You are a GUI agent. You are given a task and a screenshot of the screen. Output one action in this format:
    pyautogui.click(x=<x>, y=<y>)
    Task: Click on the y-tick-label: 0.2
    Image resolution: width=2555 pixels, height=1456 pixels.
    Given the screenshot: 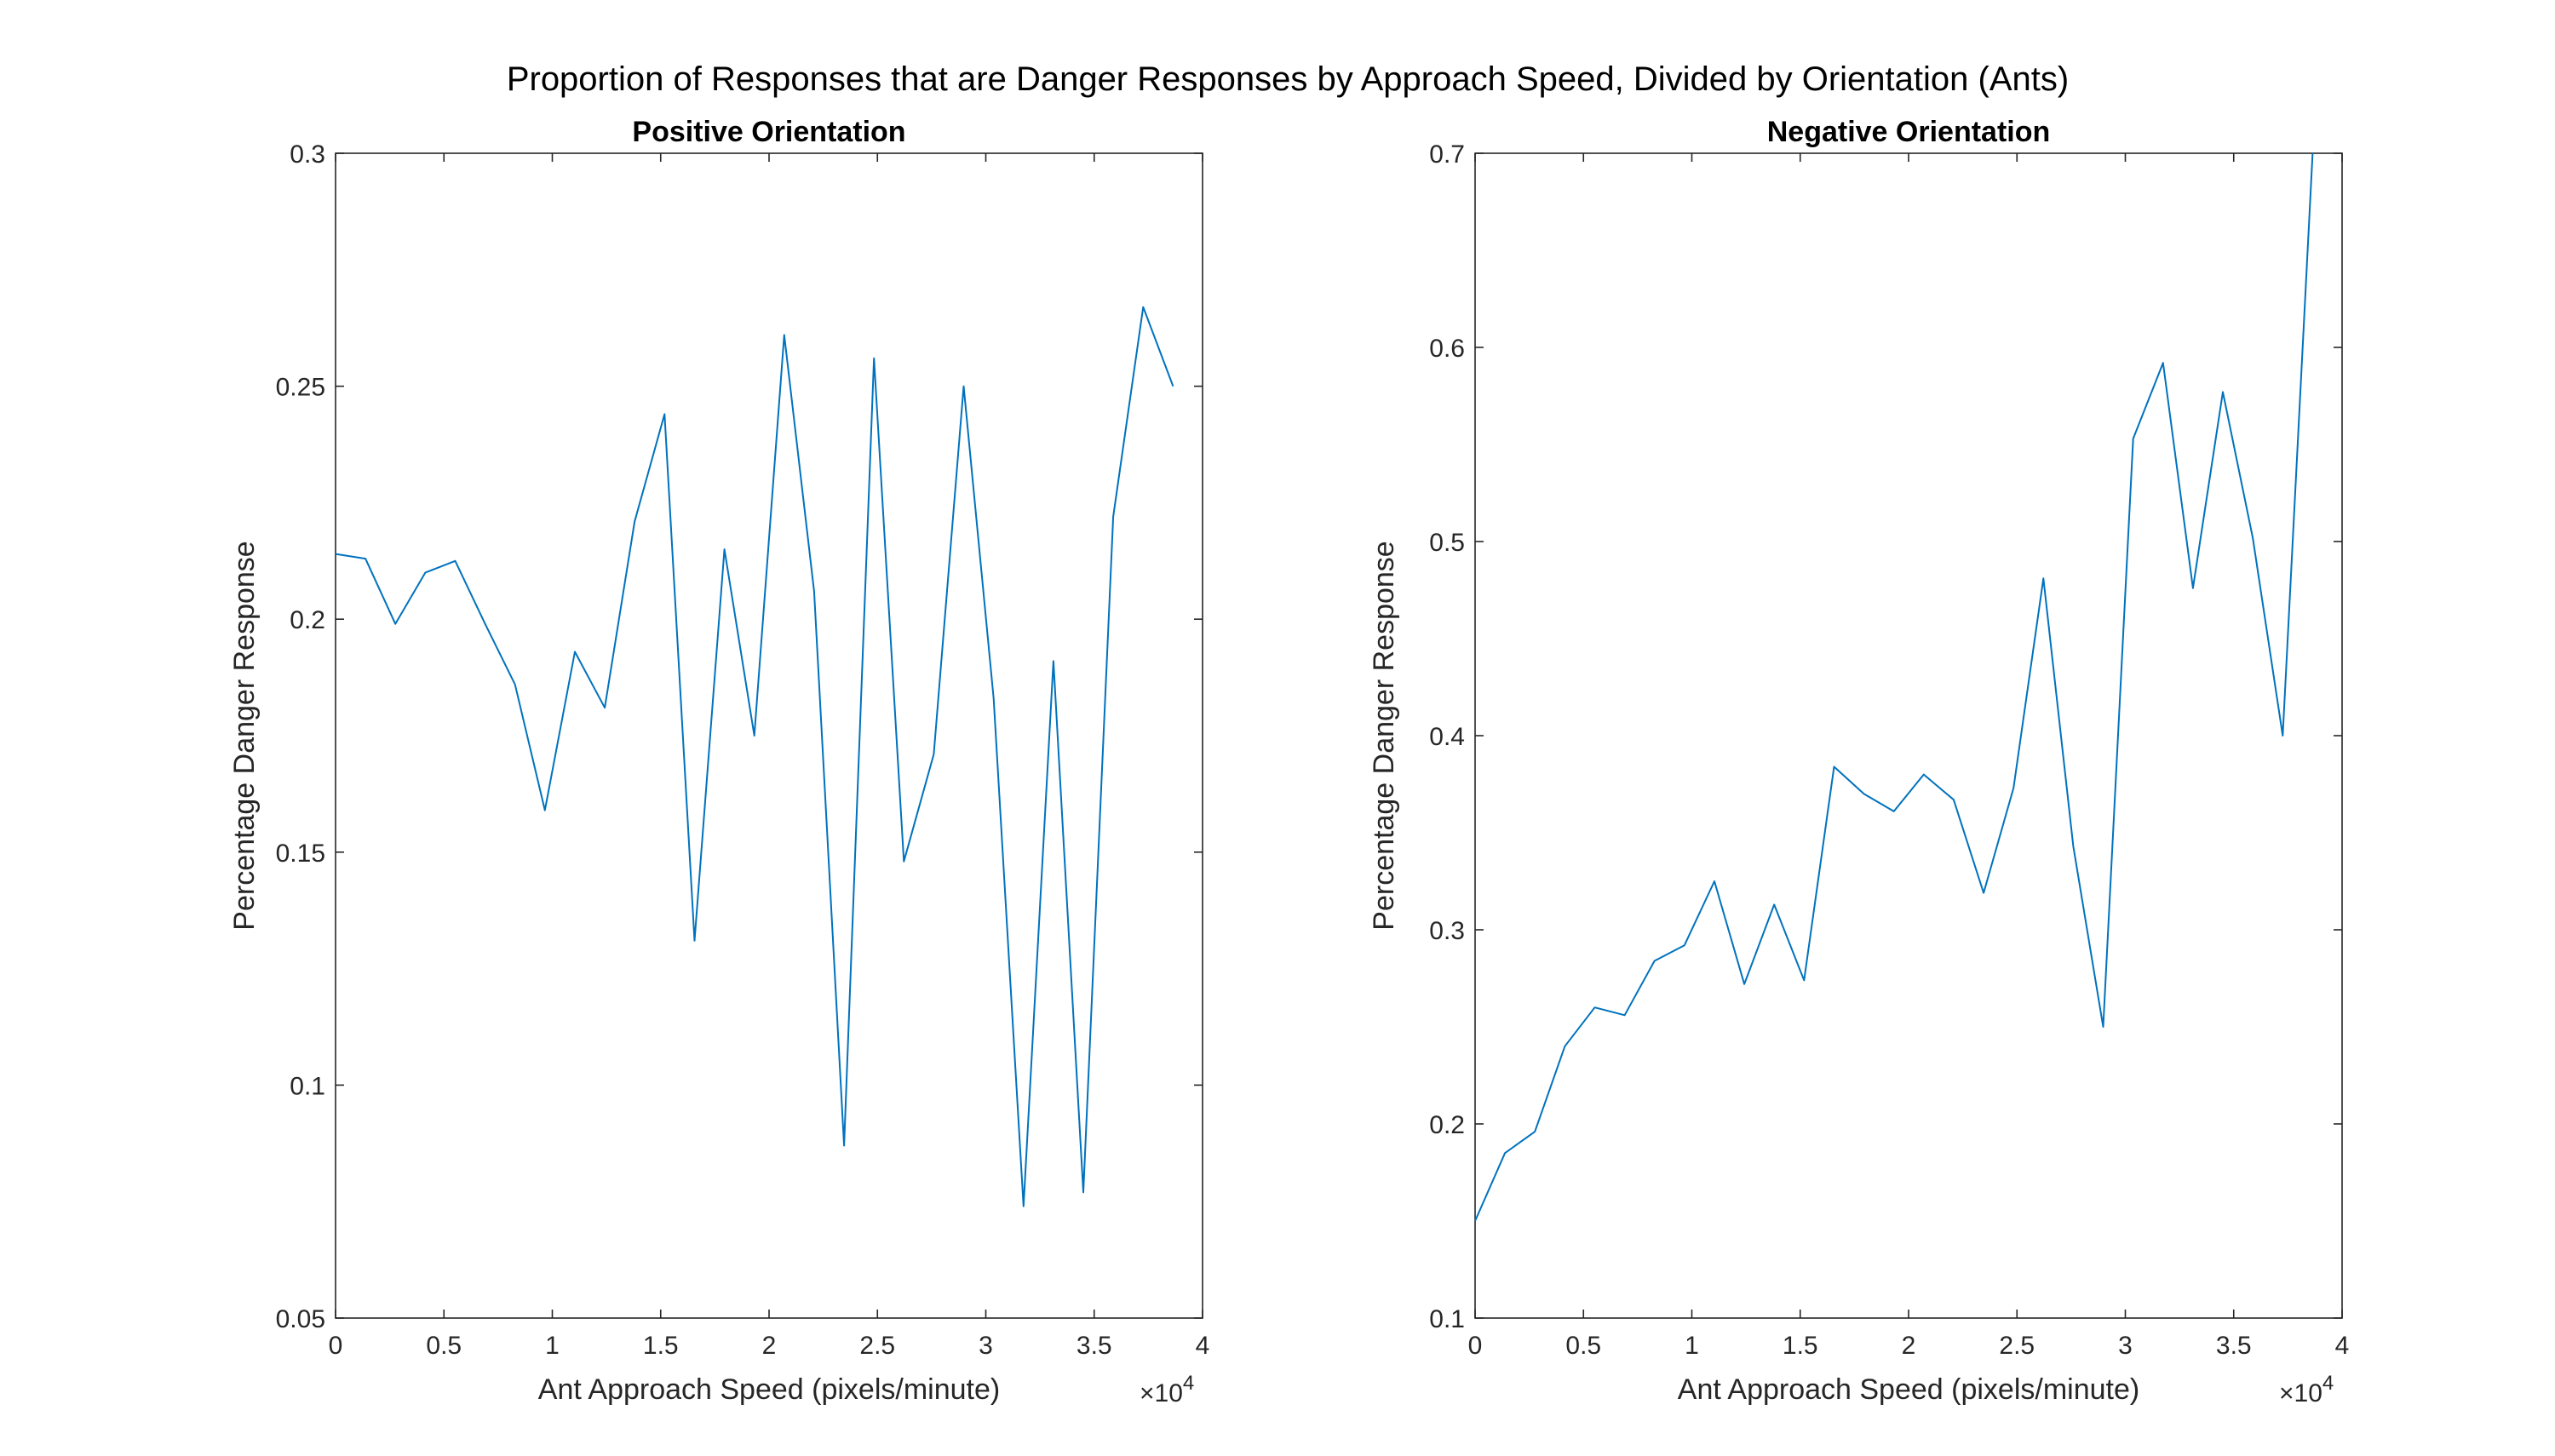 What is the action you would take?
    pyautogui.click(x=1447, y=1125)
    